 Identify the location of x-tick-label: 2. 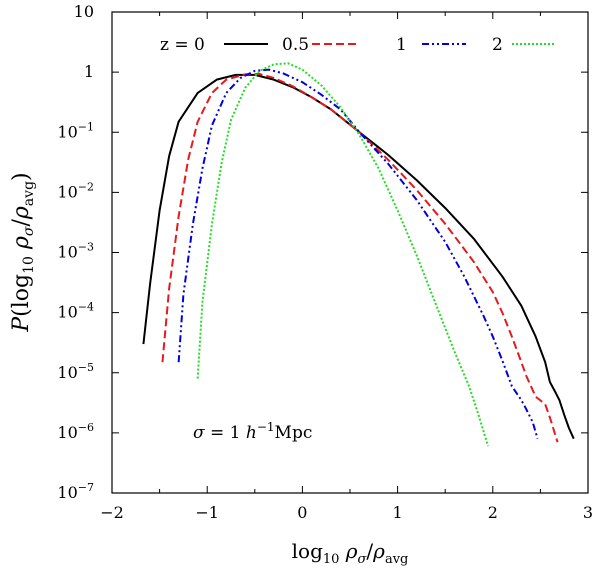
(493, 512).